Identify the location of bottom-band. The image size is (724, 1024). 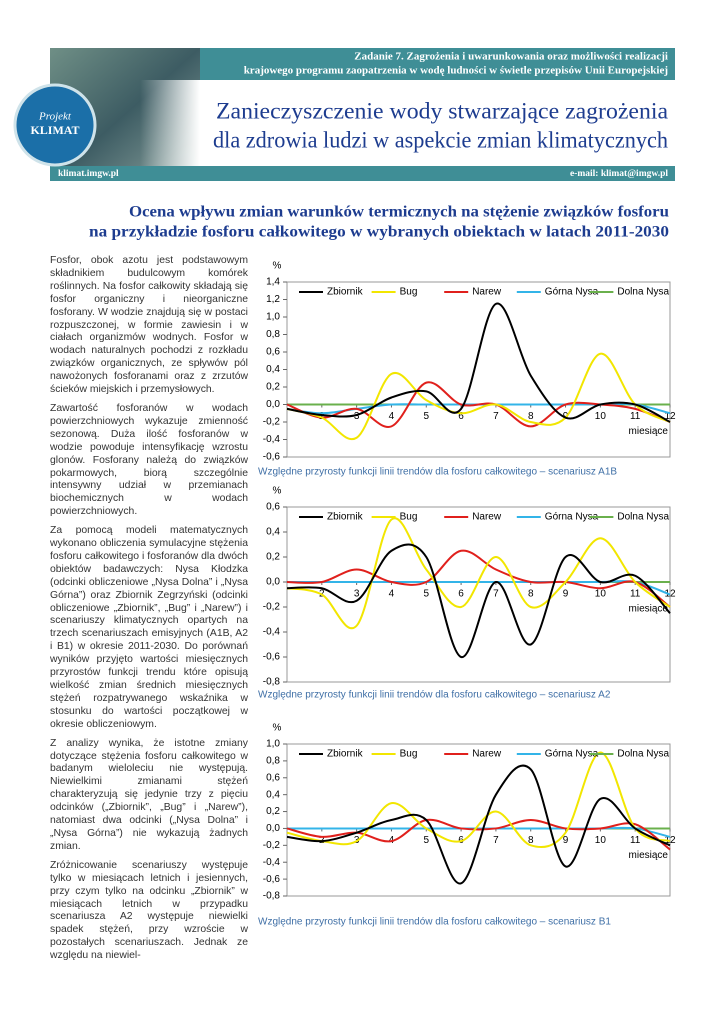
(362, 173).